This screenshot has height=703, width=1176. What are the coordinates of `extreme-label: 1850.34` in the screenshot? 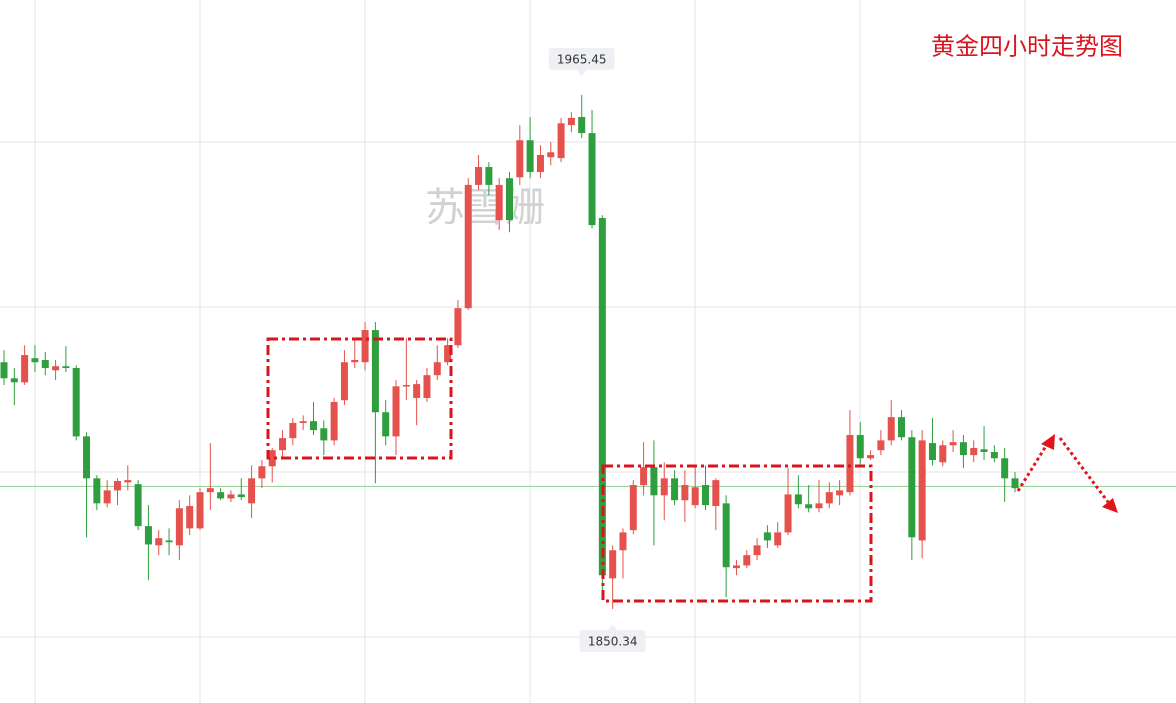 It's located at (612, 638).